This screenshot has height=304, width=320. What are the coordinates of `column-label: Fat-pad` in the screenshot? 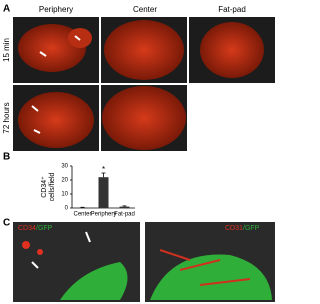 It's located at (232, 9).